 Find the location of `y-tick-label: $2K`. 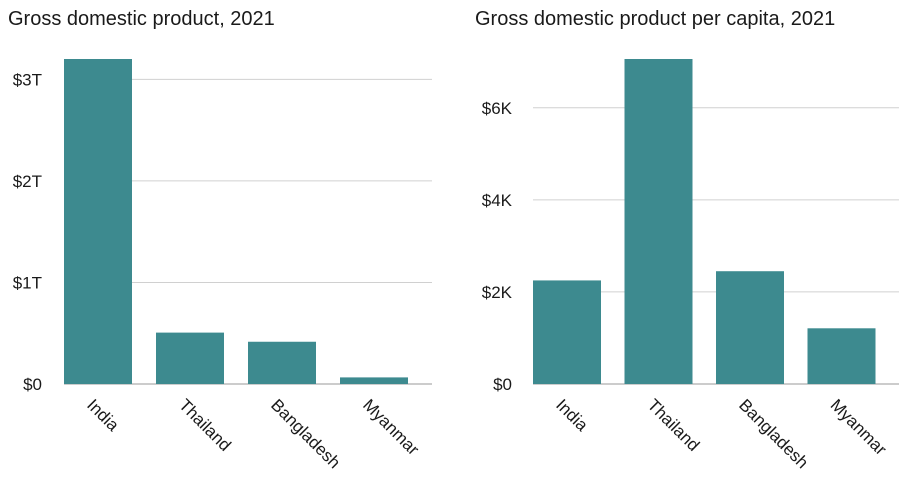

y-tick-label: $2K is located at coordinates (497, 292).